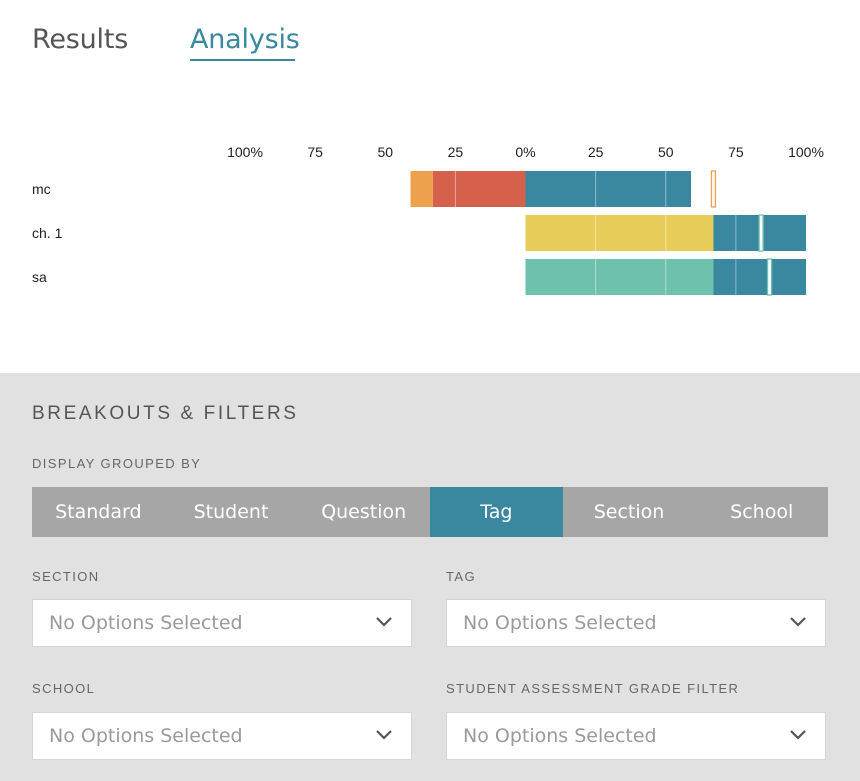  Describe the element at coordinates (593, 688) in the screenshot. I see `grade-filter-label: STUDENT ASSESSMENT GRADE FILTER` at that location.